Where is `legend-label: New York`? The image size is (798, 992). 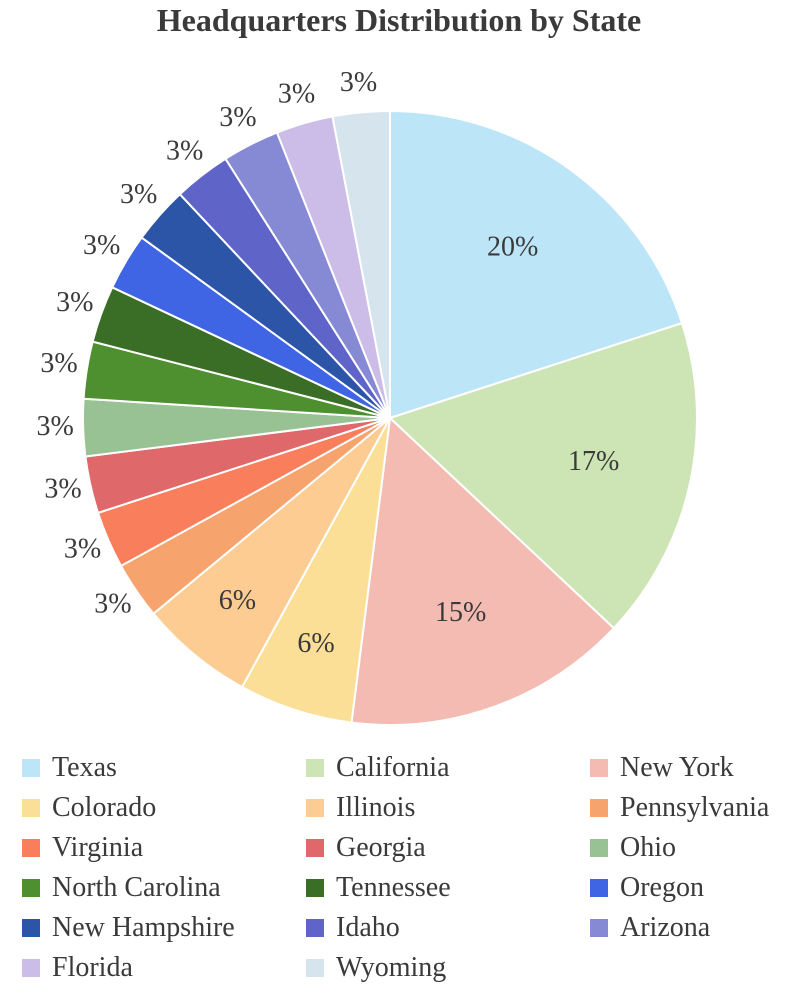
legend-label: New York is located at coordinates (677, 767).